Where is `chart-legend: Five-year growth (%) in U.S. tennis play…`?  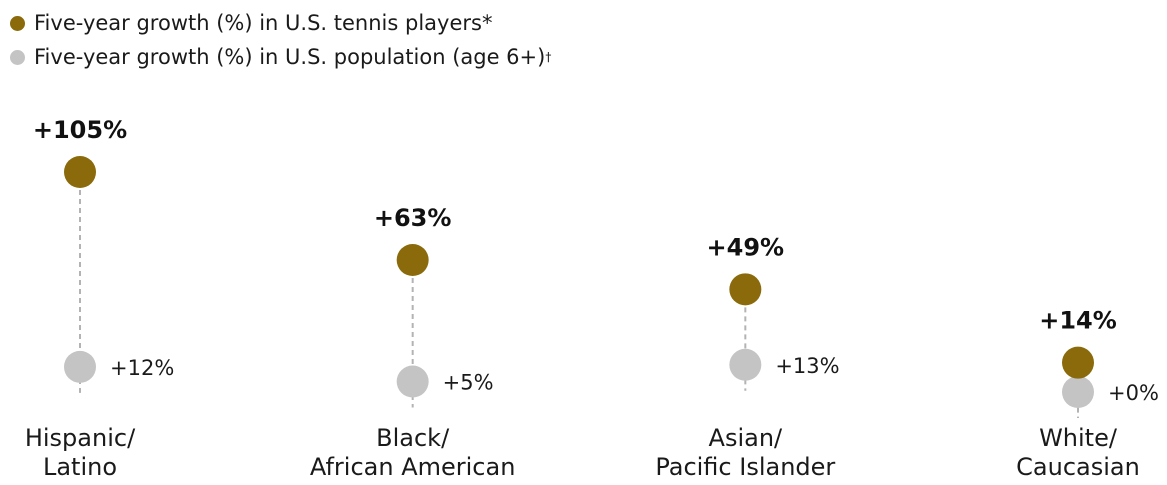
chart-legend: Five-year growth (%) in U.S. tennis play… is located at coordinates (280, 40).